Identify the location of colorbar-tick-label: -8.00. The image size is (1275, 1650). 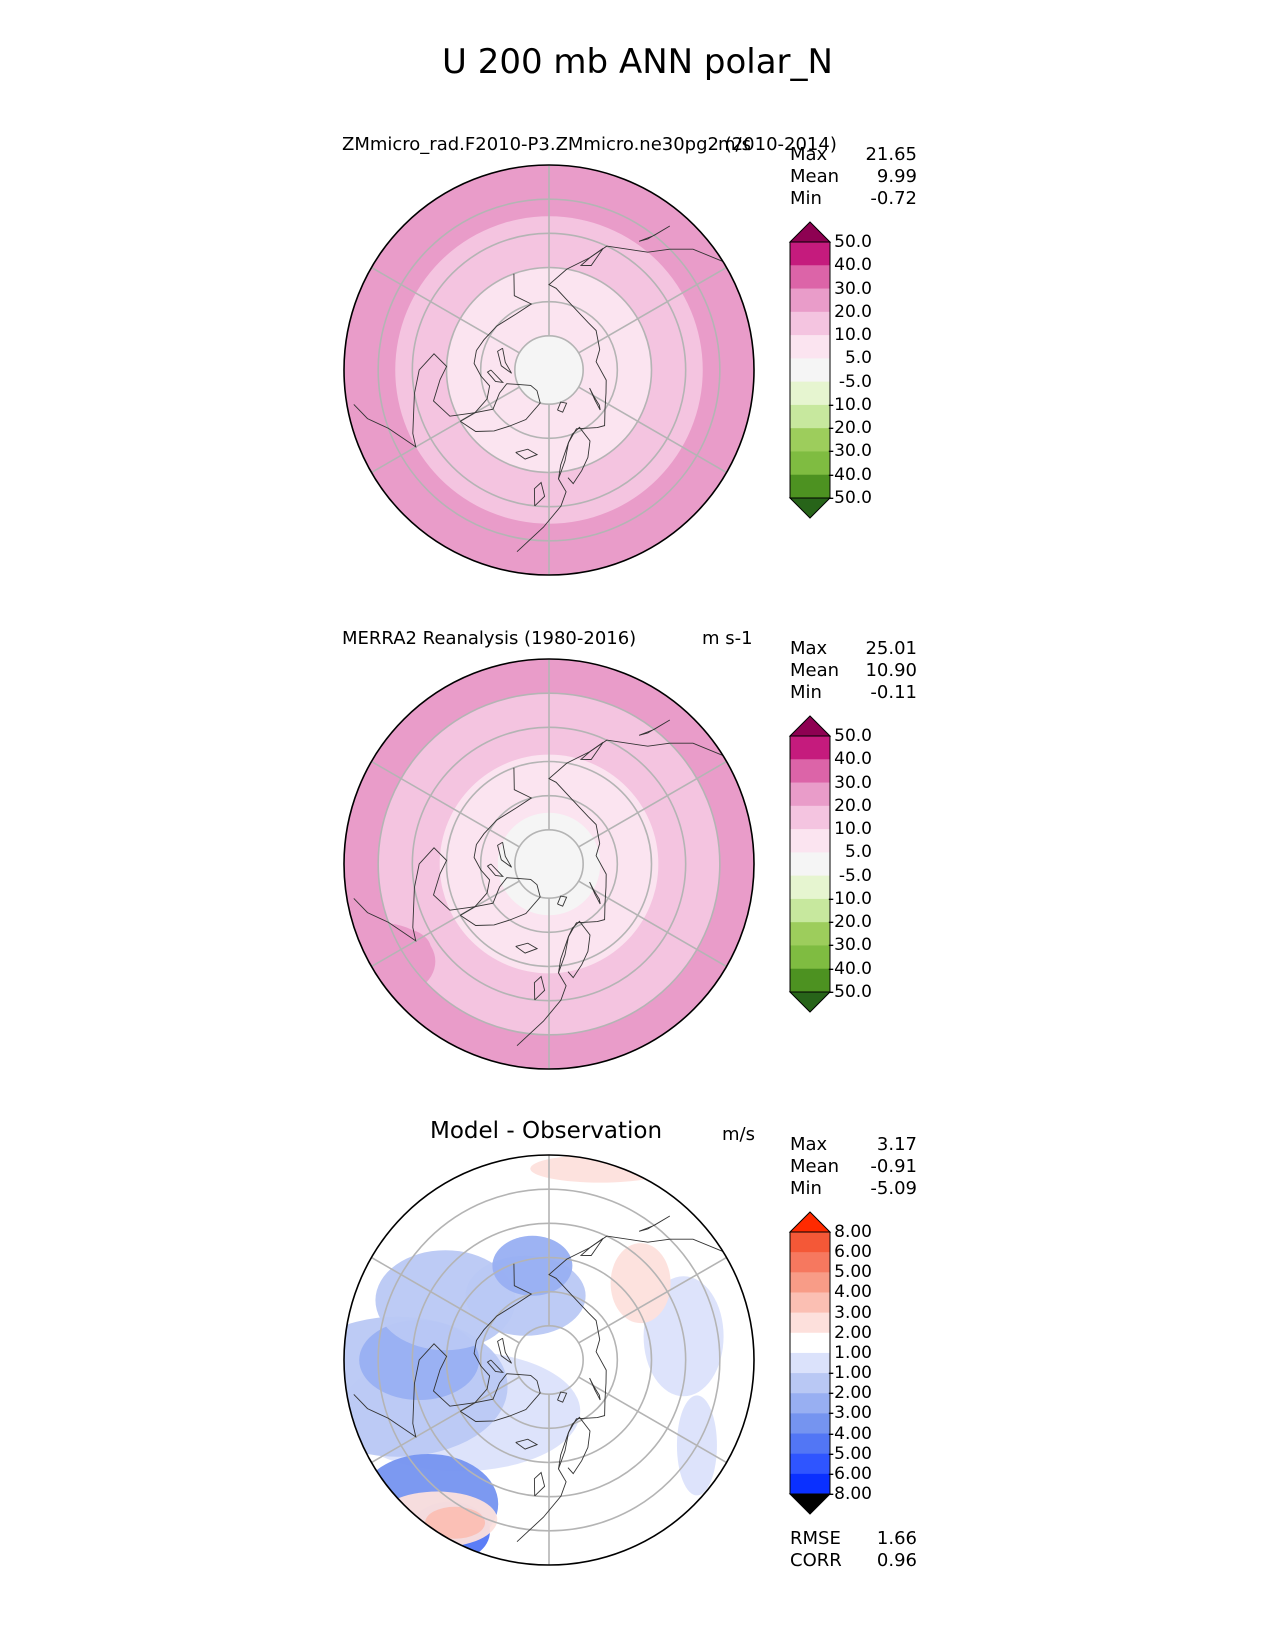
(850, 1494).